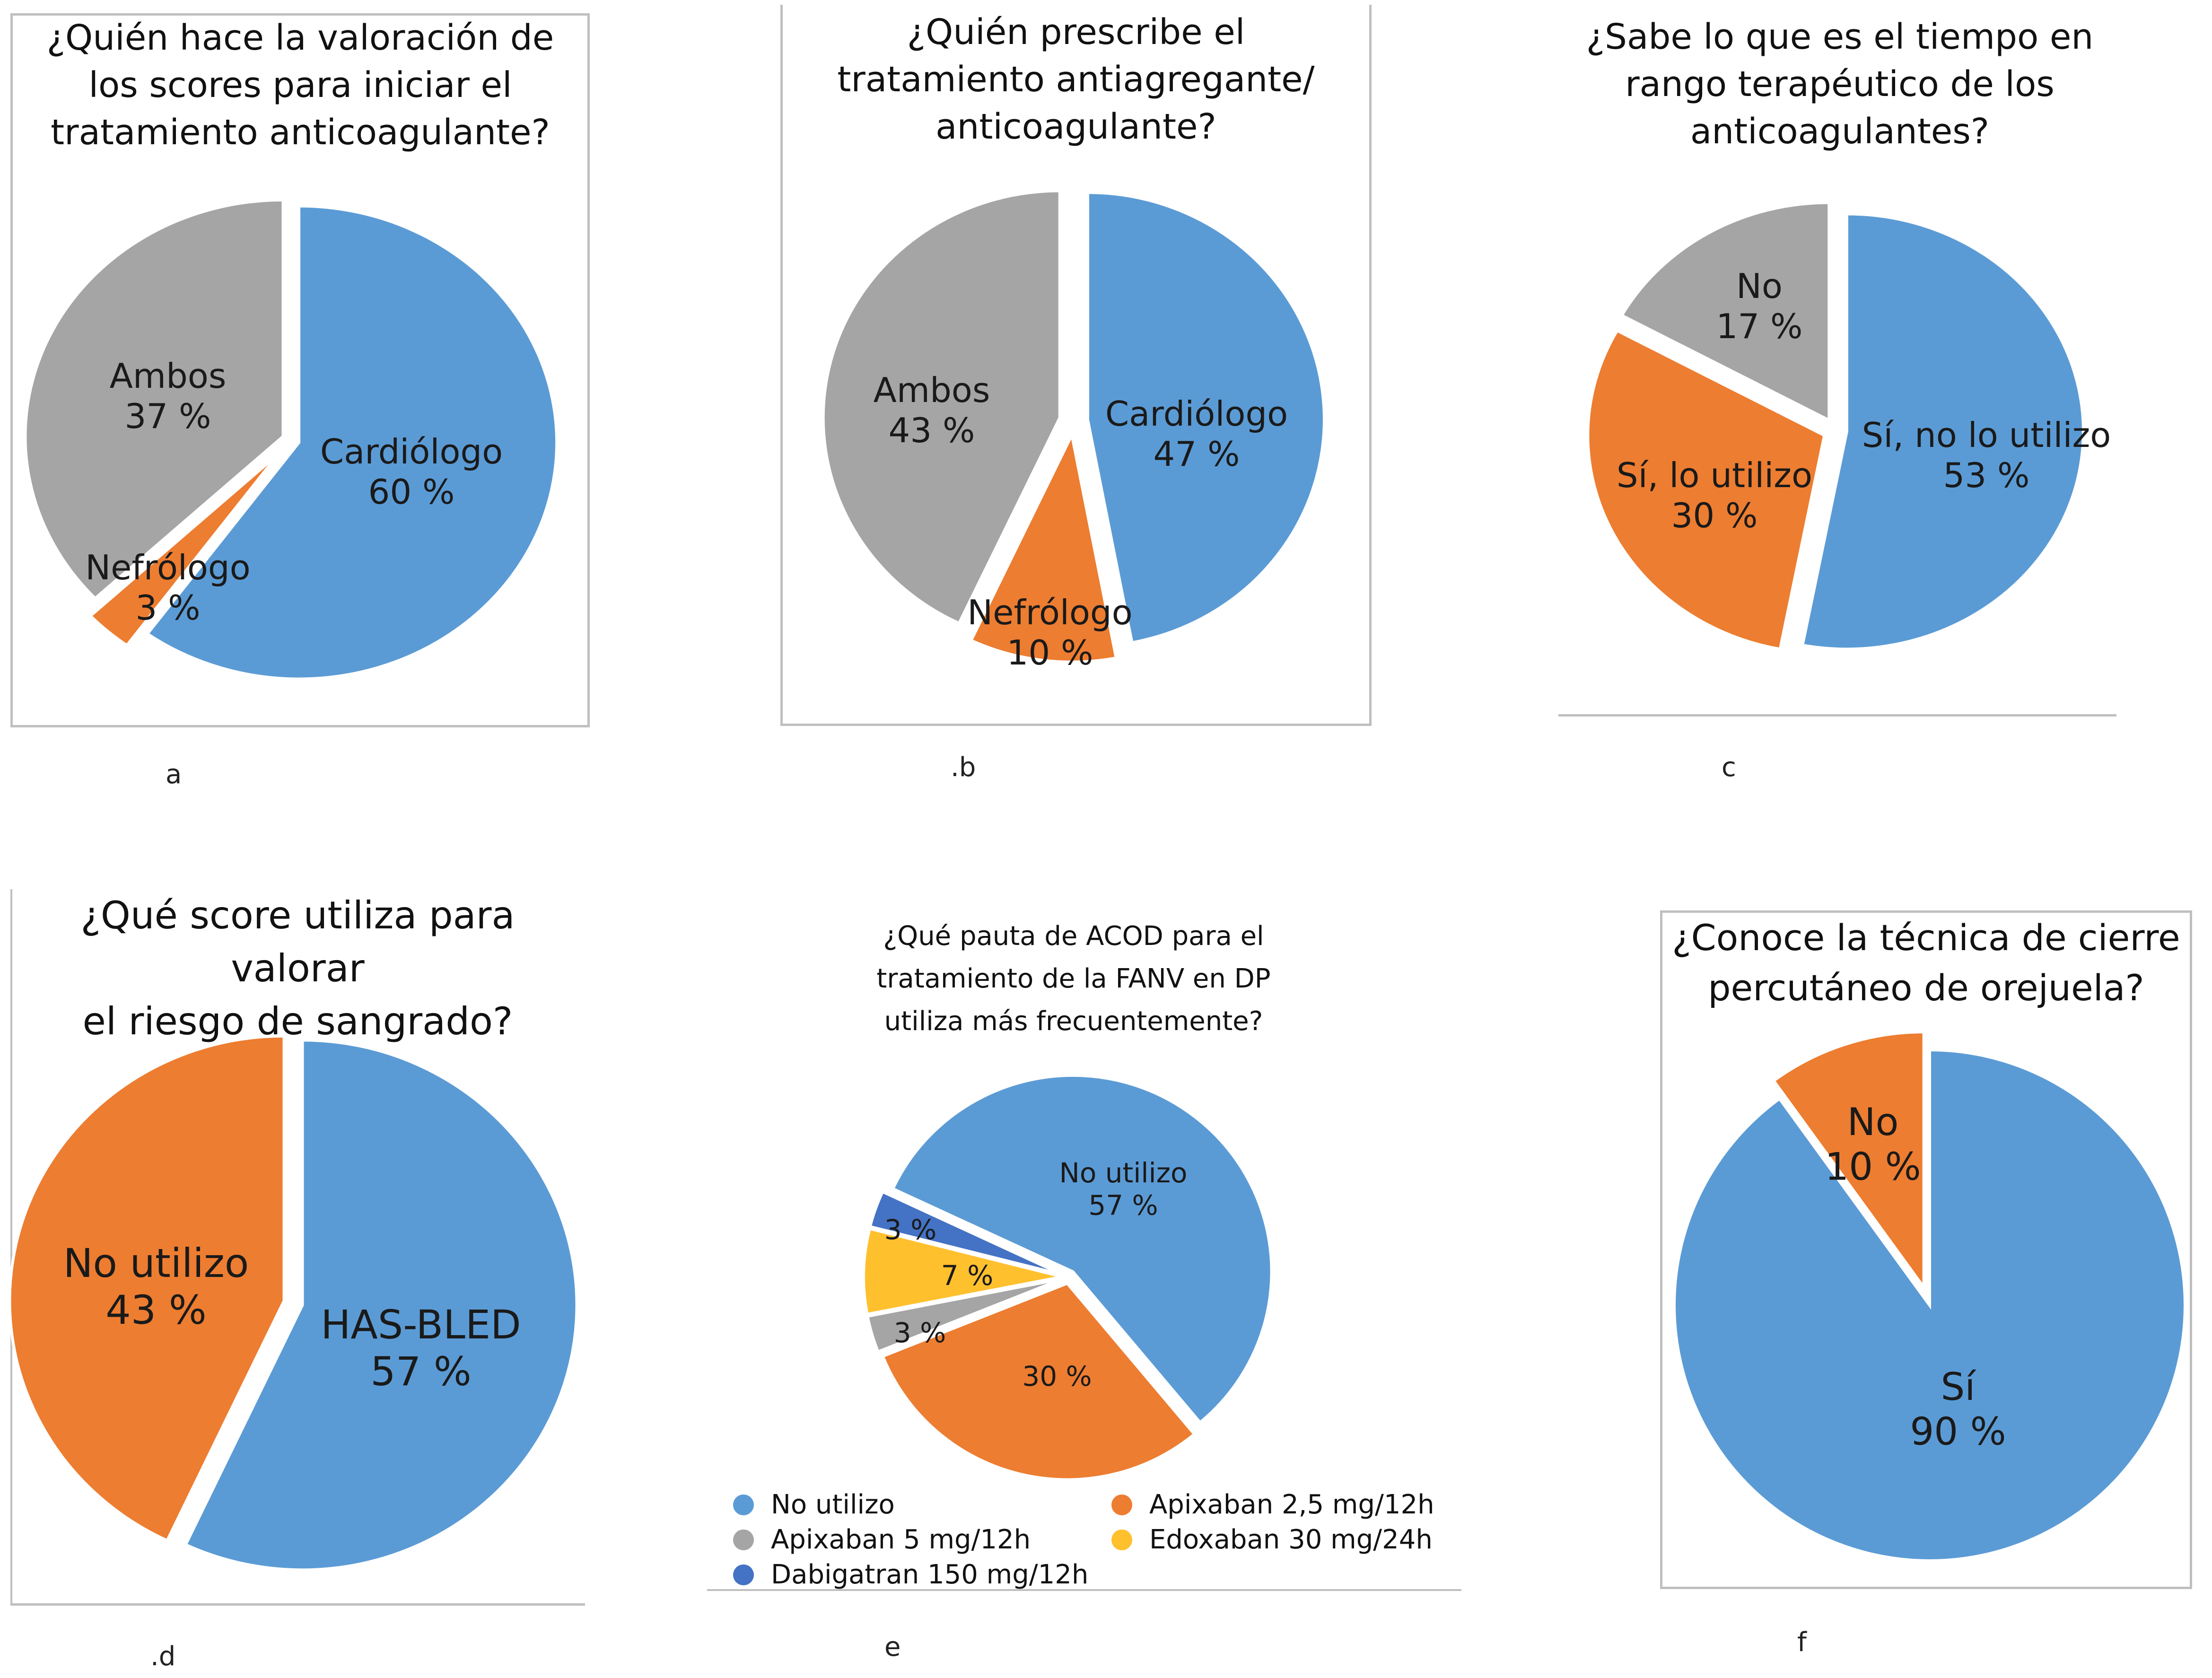 This screenshot has height=1678, width=2212. I want to click on chart-frame-f-top, so click(1926, 980).